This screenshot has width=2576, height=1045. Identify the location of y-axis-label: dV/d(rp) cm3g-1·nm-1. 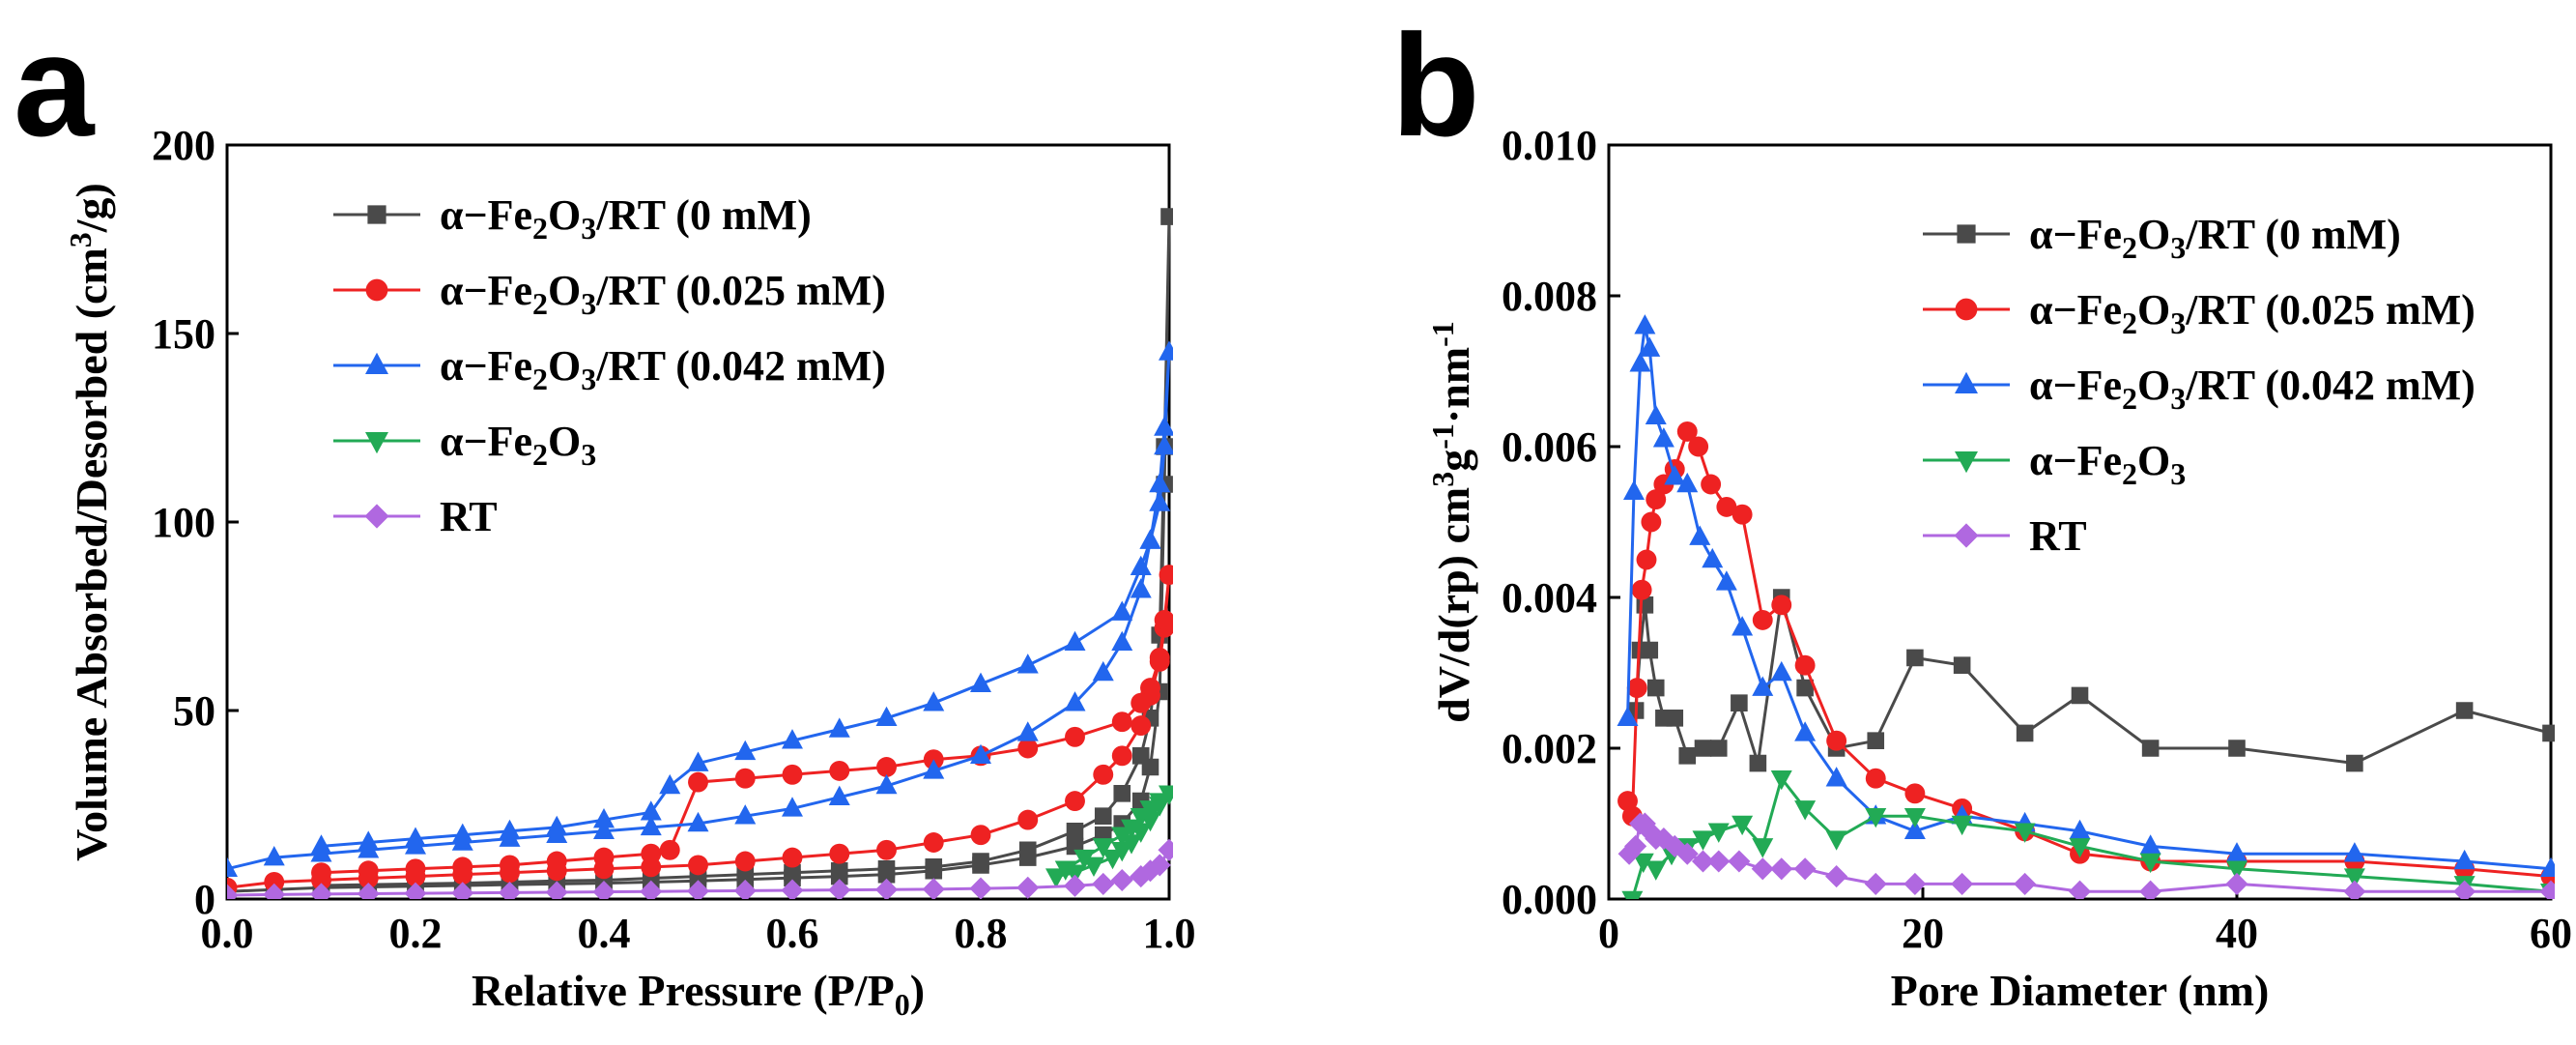
(1452, 522).